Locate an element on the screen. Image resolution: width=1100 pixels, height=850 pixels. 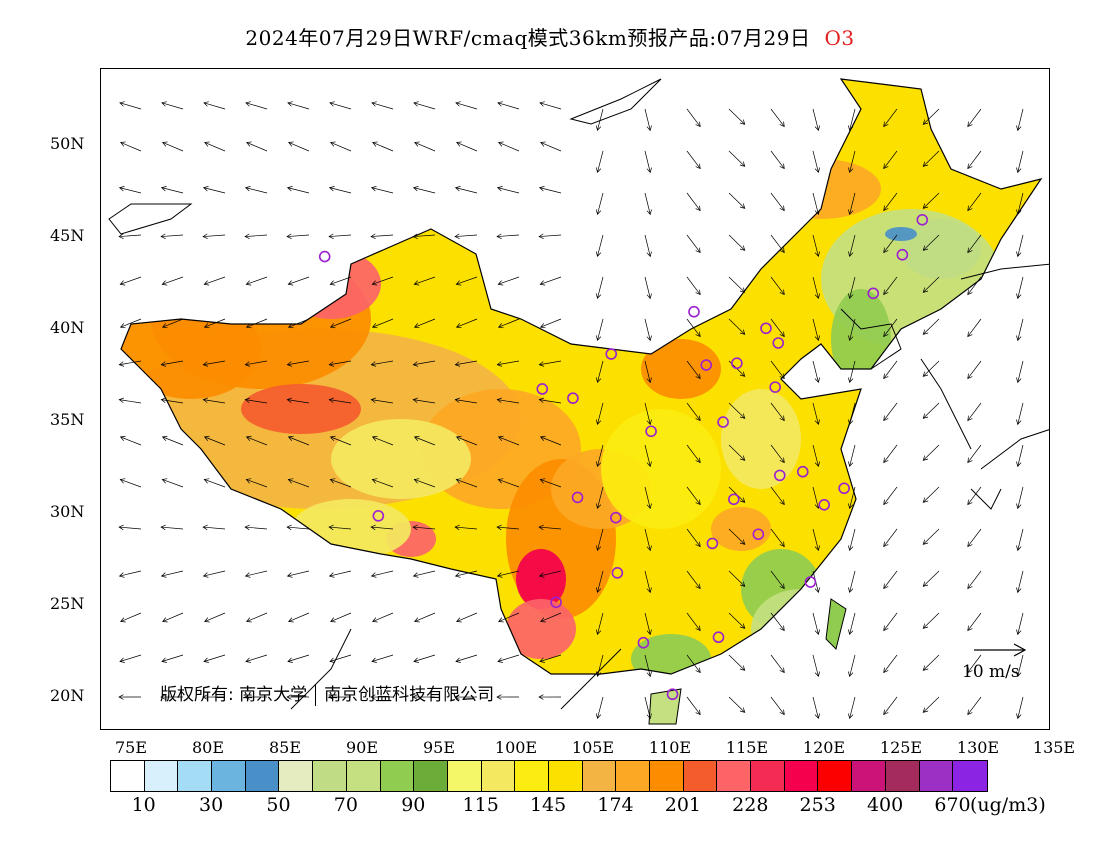
lon-label: 130E is located at coordinates (978, 747).